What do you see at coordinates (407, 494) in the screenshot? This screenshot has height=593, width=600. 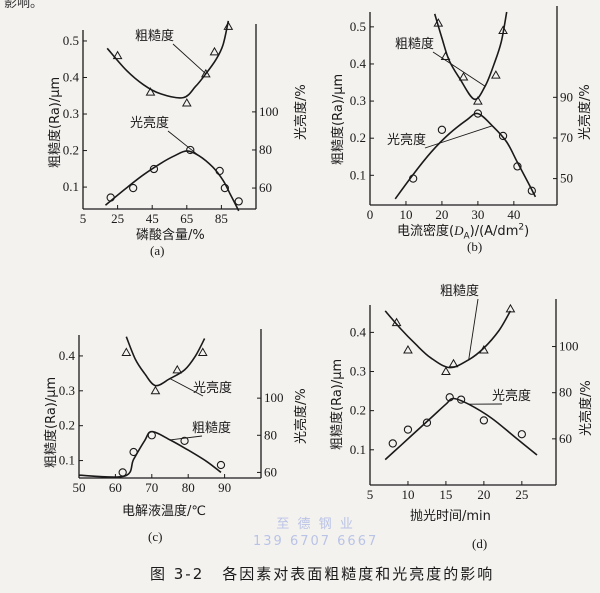 I see `x-tick-label: 10` at bounding box center [407, 494].